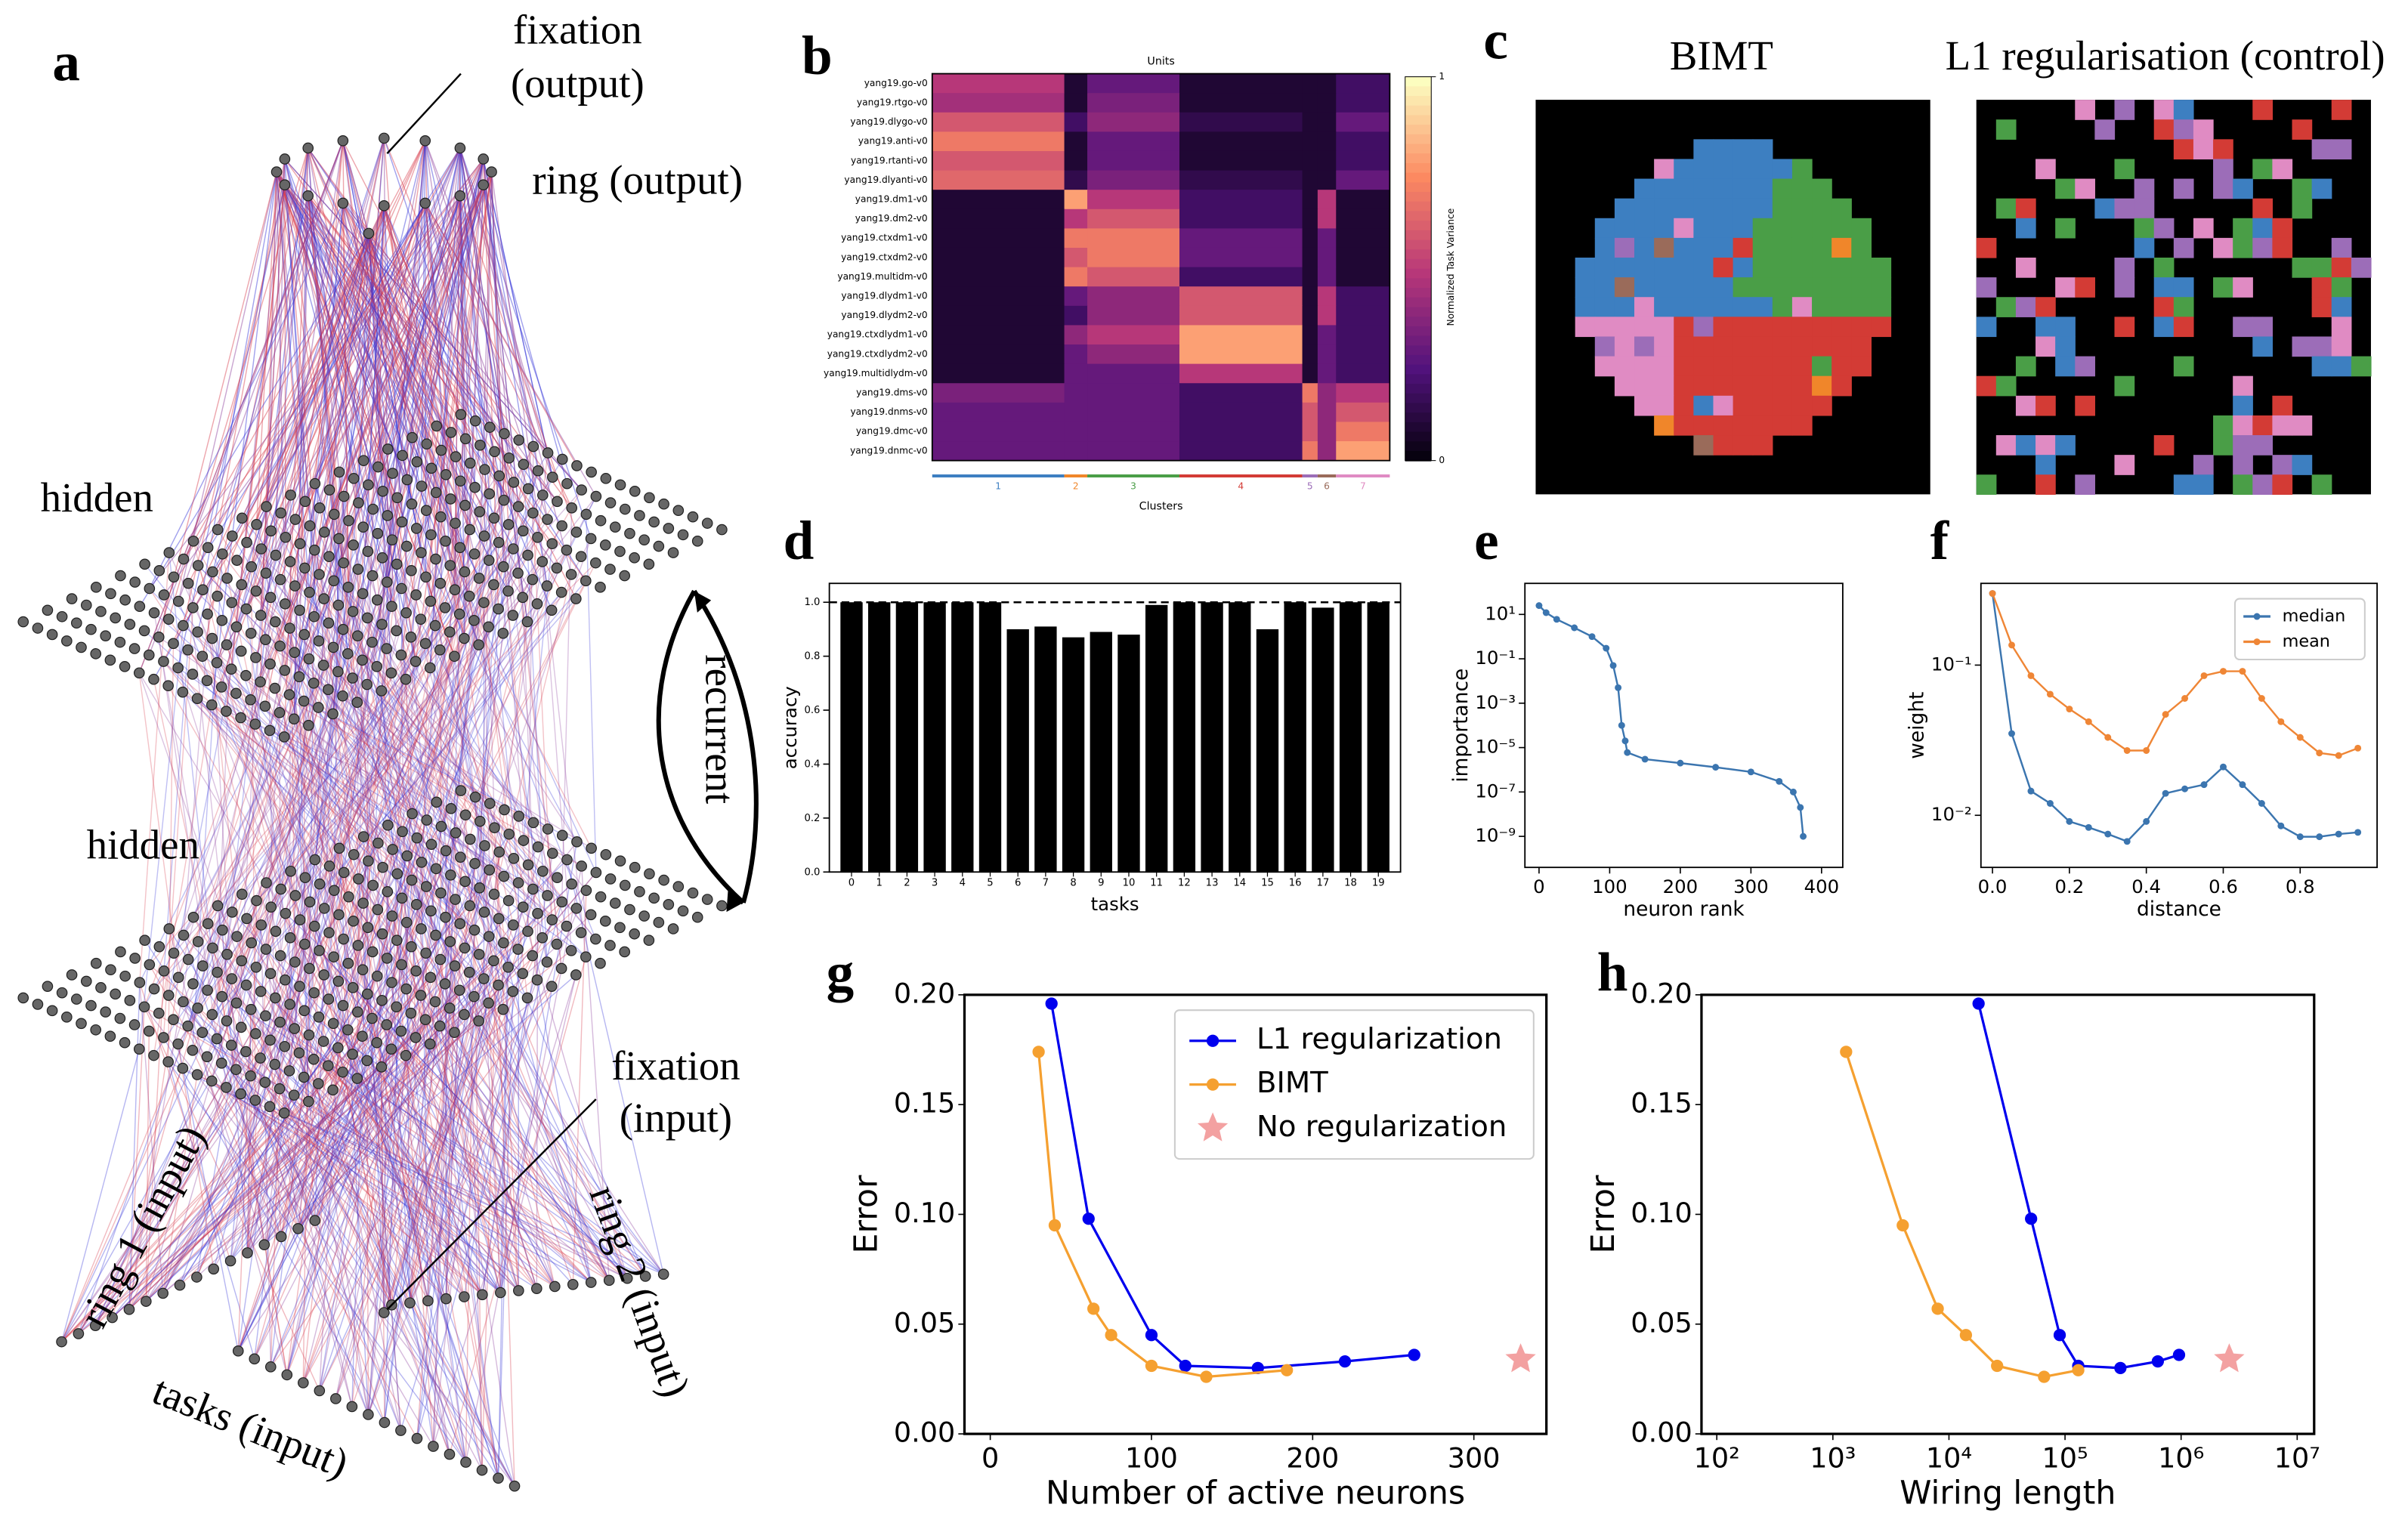 This screenshot has width=2408, height=1526. What do you see at coordinates (876, 373) in the screenshot?
I see `row-label: yang19.multidlydm-v0` at bounding box center [876, 373].